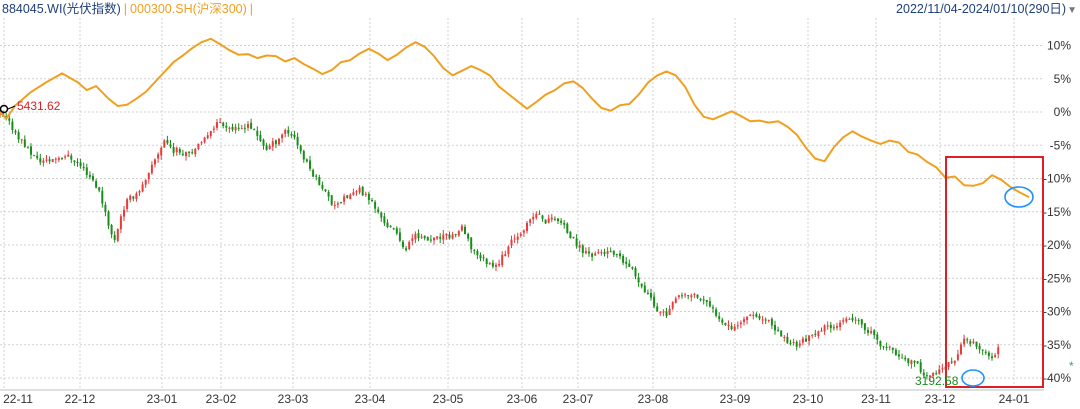 Image resolution: width=1080 pixels, height=409 pixels. I want to click on y-tick-label: -25%, so click(1057, 278).